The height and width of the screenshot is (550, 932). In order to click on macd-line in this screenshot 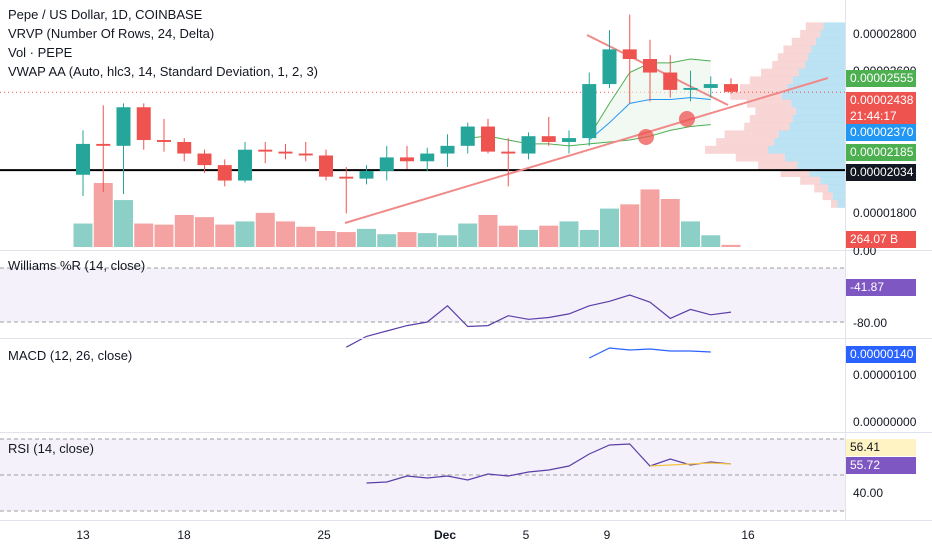, I will do `click(649, 353)`.